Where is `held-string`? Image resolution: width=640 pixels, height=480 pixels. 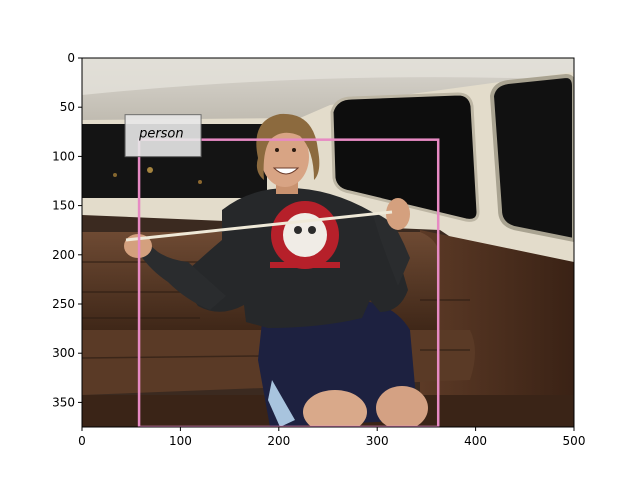
held-string is located at coordinates (259, 226).